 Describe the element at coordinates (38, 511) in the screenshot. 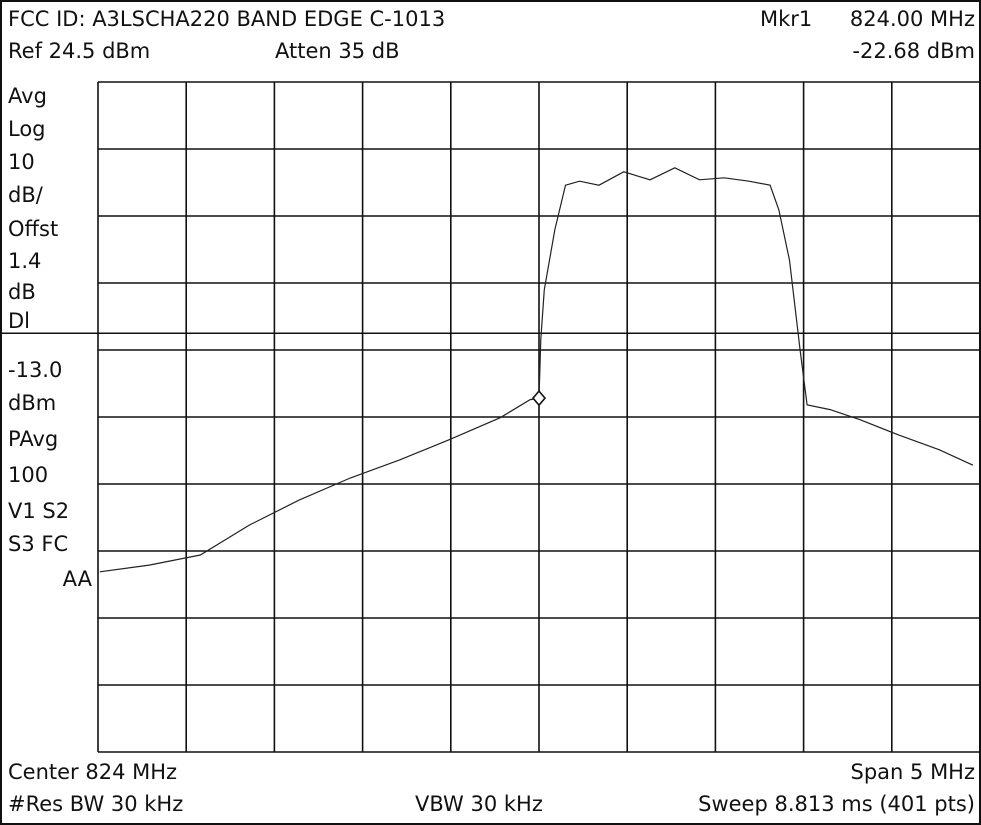

I see `sidebar-label: V1 S2` at that location.